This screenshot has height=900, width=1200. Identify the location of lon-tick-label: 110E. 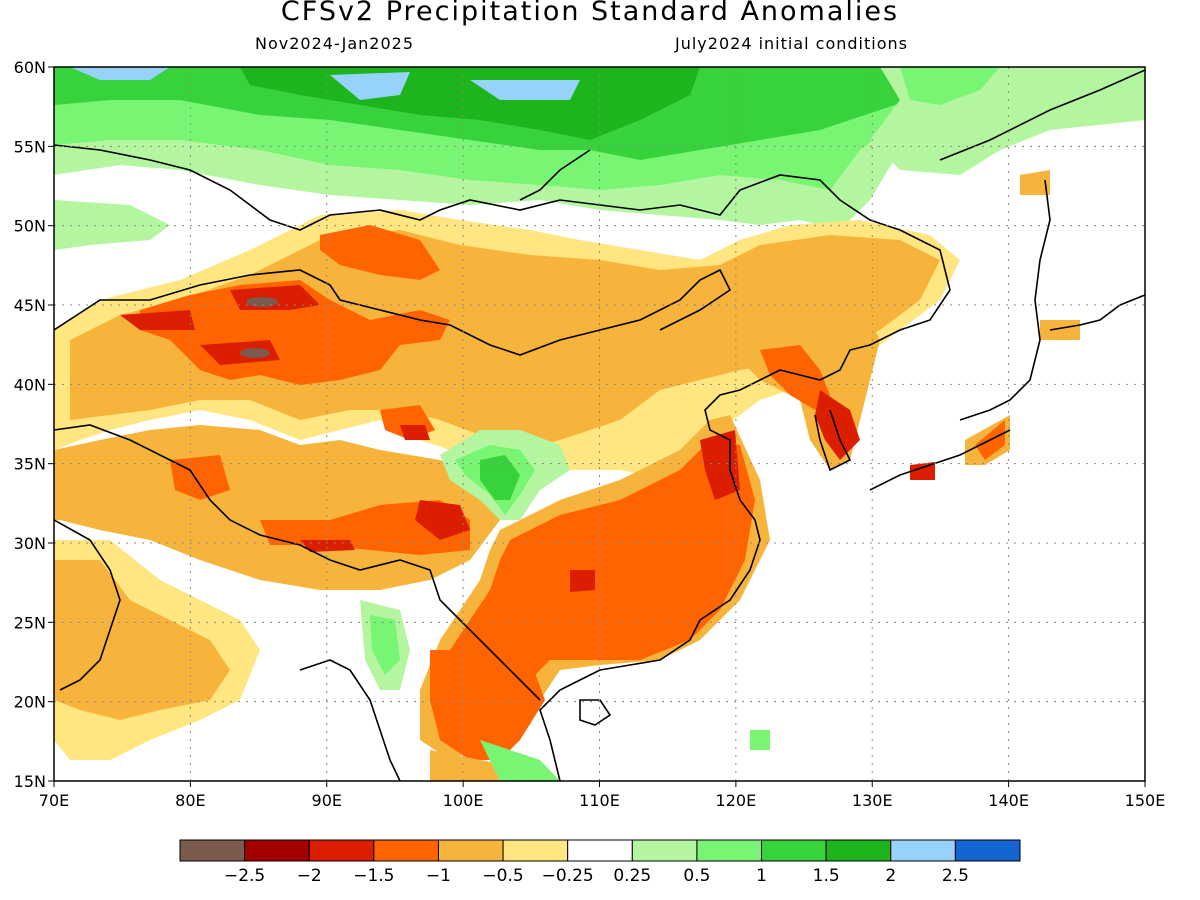
(599, 800).